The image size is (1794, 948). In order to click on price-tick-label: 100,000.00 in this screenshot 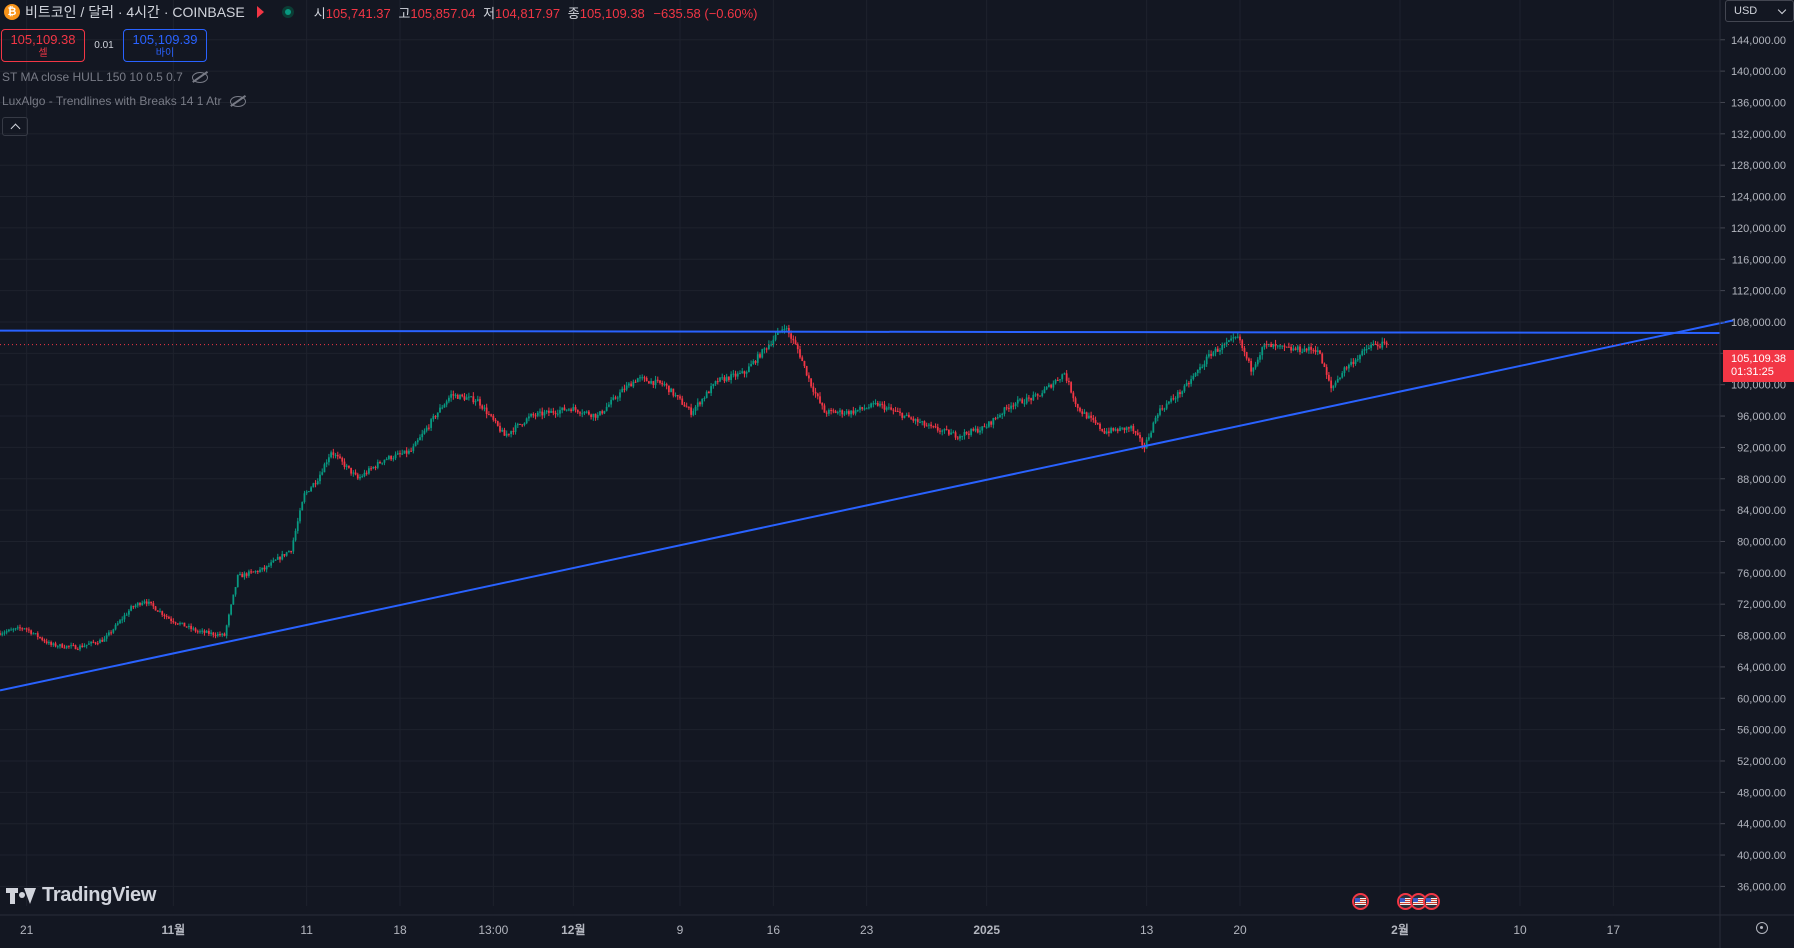, I will do `click(1758, 386)`.